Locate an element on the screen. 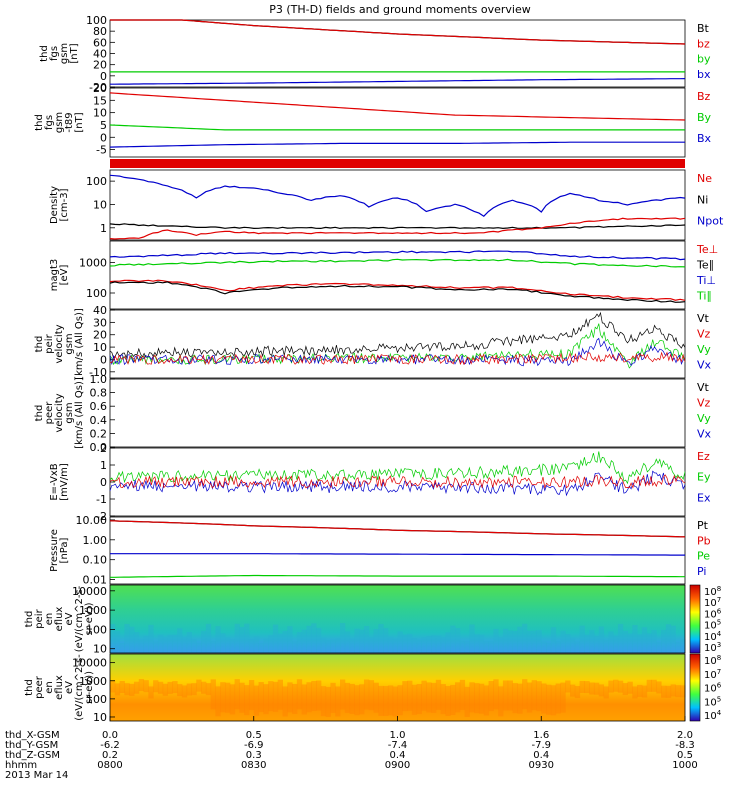  legend-entry: Te⊥ is located at coordinates (707, 249).